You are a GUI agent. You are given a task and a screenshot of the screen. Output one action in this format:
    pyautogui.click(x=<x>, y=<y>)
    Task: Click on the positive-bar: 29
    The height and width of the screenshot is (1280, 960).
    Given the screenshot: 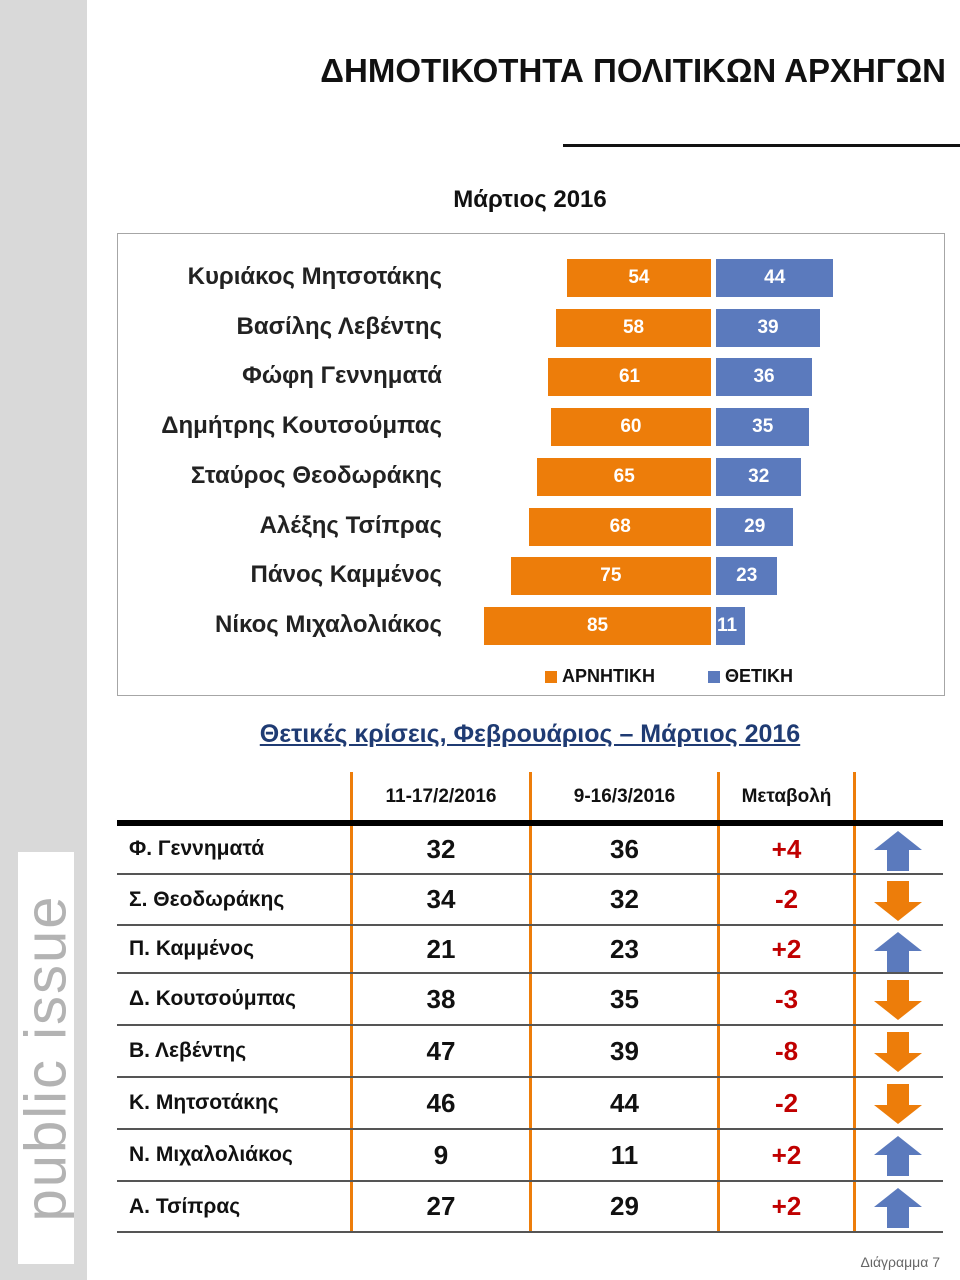 What is the action you would take?
    pyautogui.click(x=755, y=526)
    